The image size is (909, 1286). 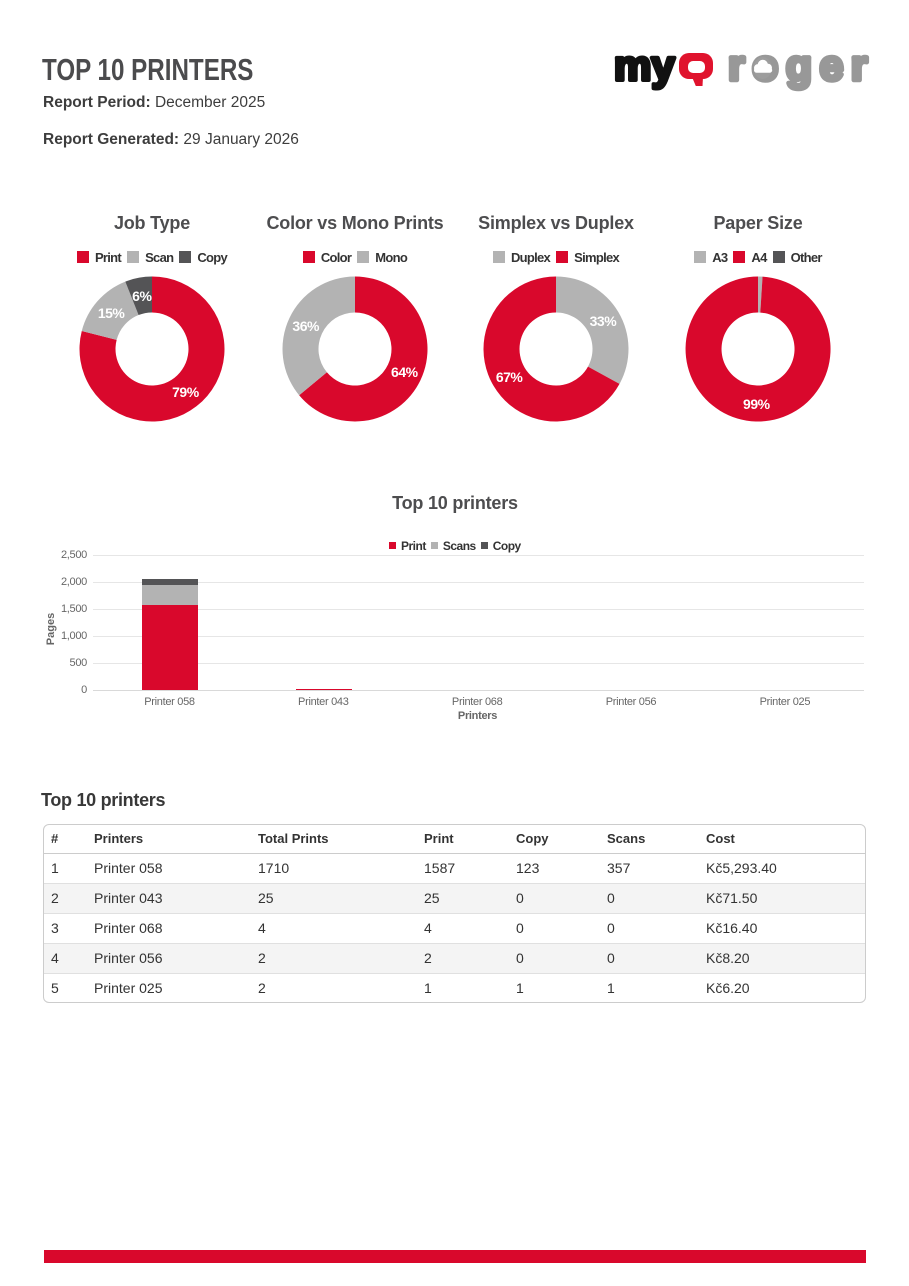 What do you see at coordinates (800, 66) in the screenshot?
I see `svg-text: roger` at bounding box center [800, 66].